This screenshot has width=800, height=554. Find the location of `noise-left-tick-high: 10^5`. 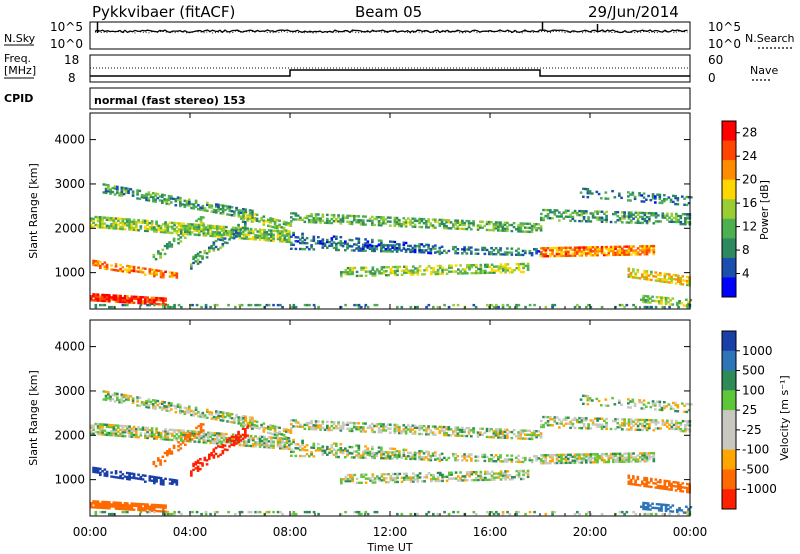

noise-left-tick-high: 10^5 is located at coordinates (66, 27).